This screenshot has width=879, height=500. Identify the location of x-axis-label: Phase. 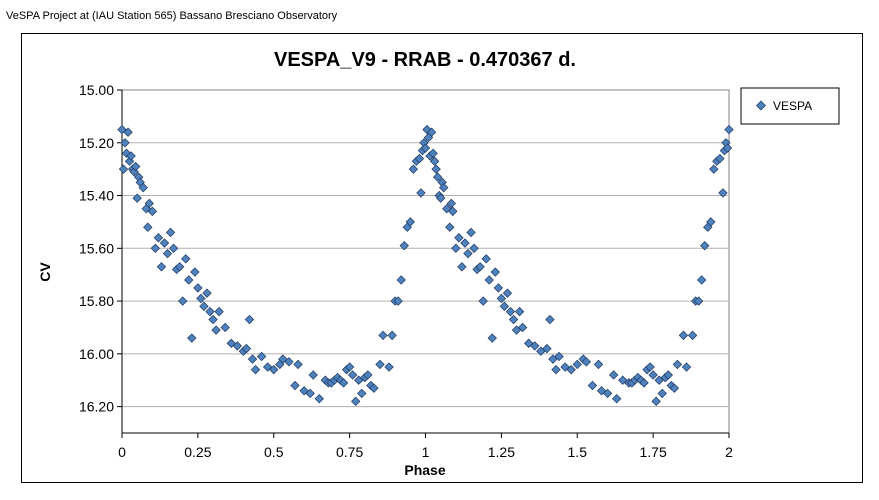
(424, 470).